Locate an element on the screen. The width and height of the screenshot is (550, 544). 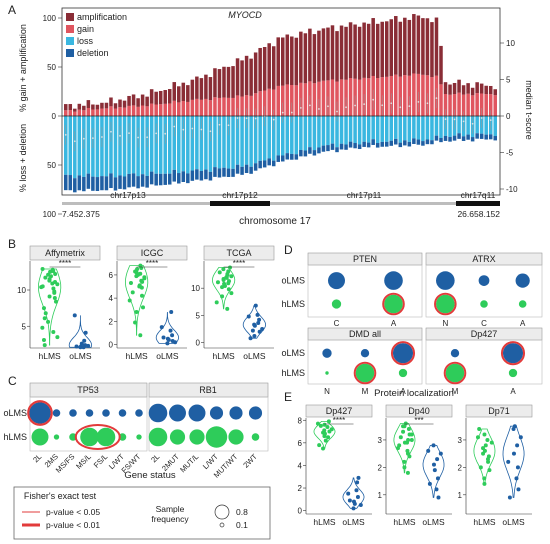
legend-swatch-loss is located at coordinates (70, 41).